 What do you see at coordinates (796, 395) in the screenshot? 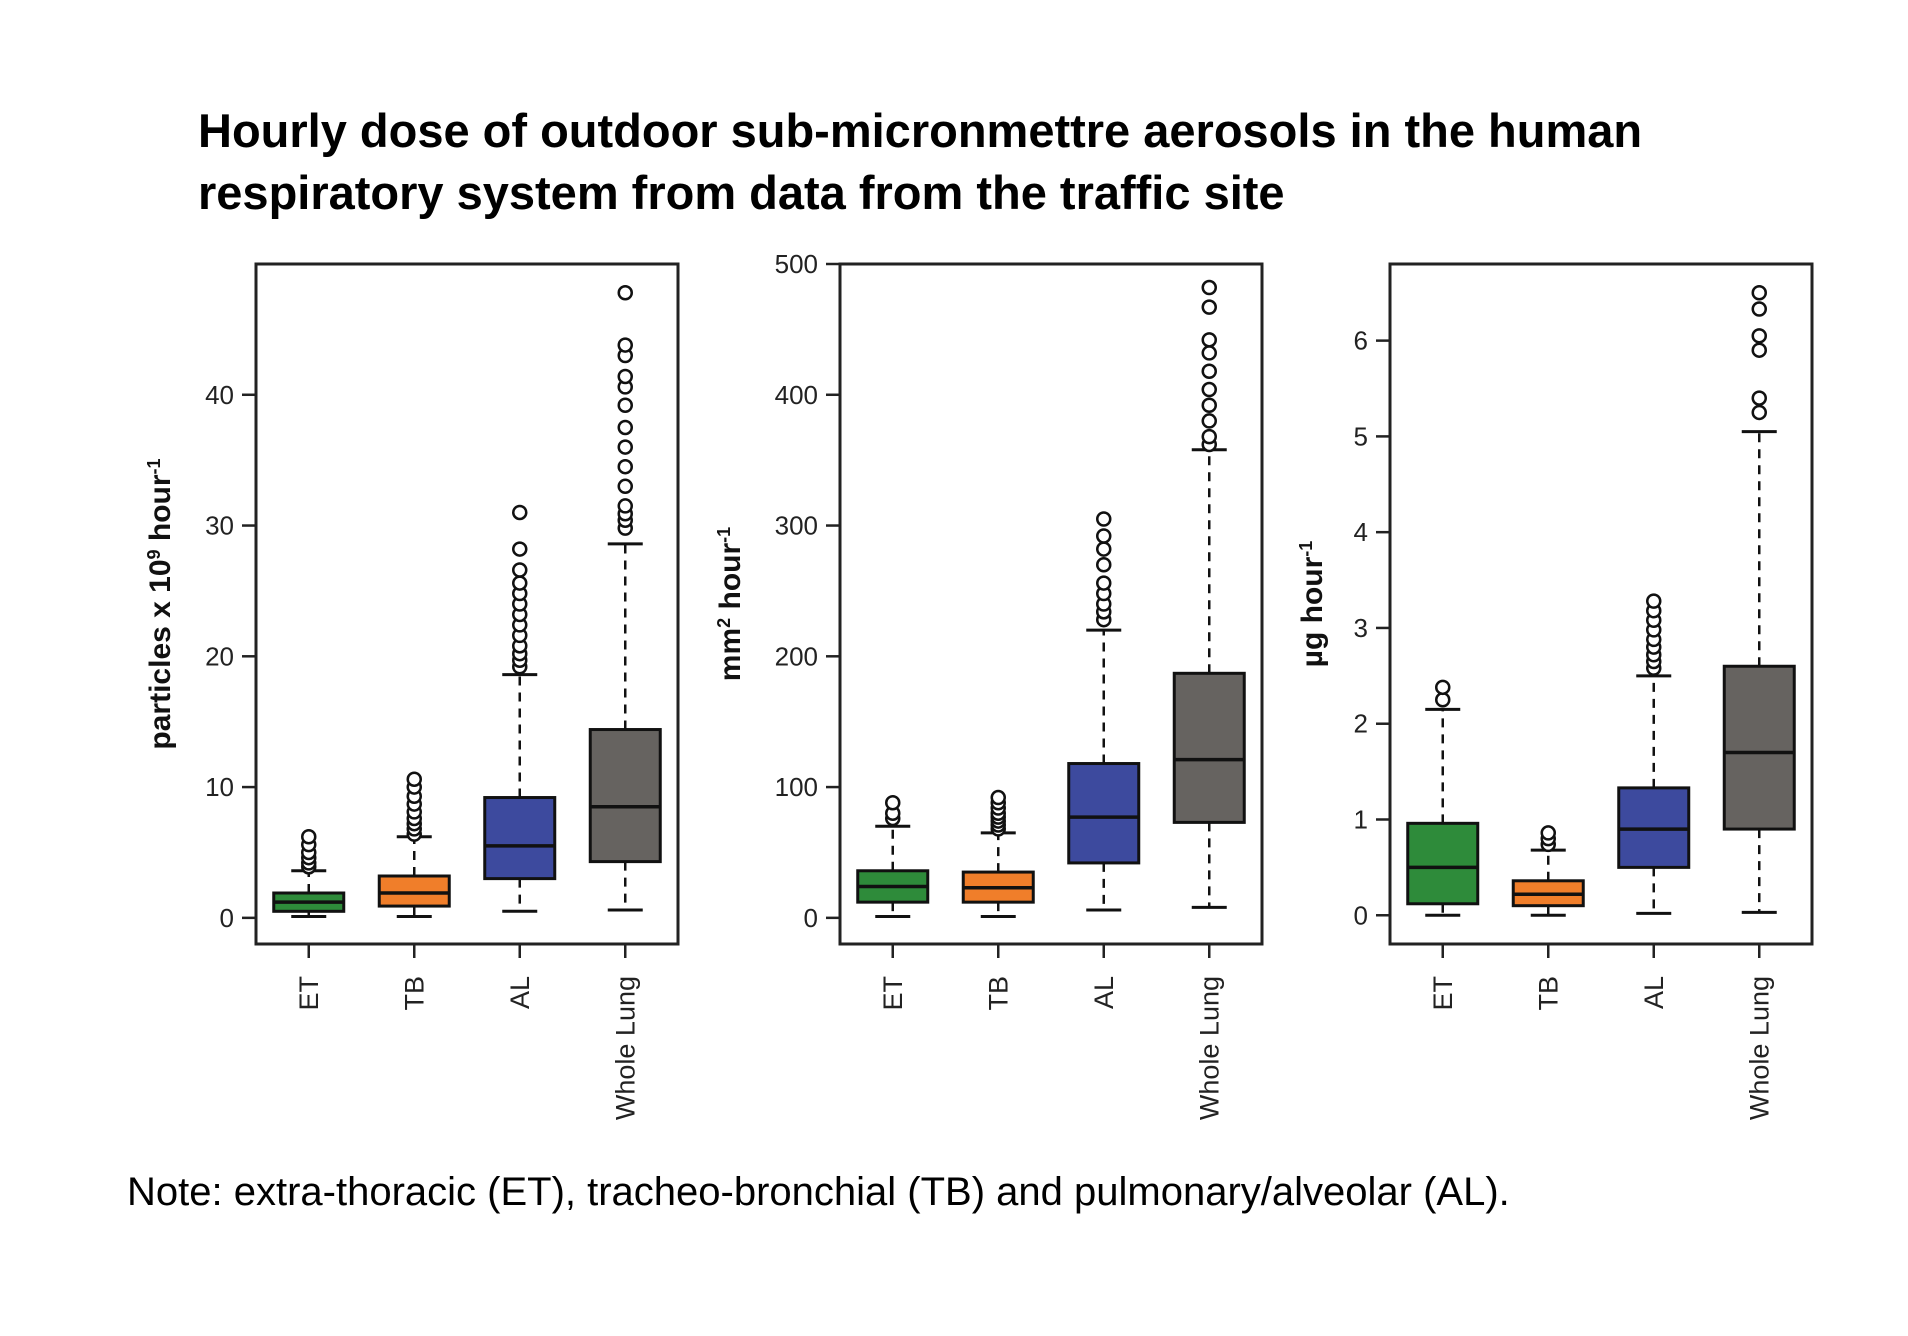
I see `y-tick-label: 400` at bounding box center [796, 395].